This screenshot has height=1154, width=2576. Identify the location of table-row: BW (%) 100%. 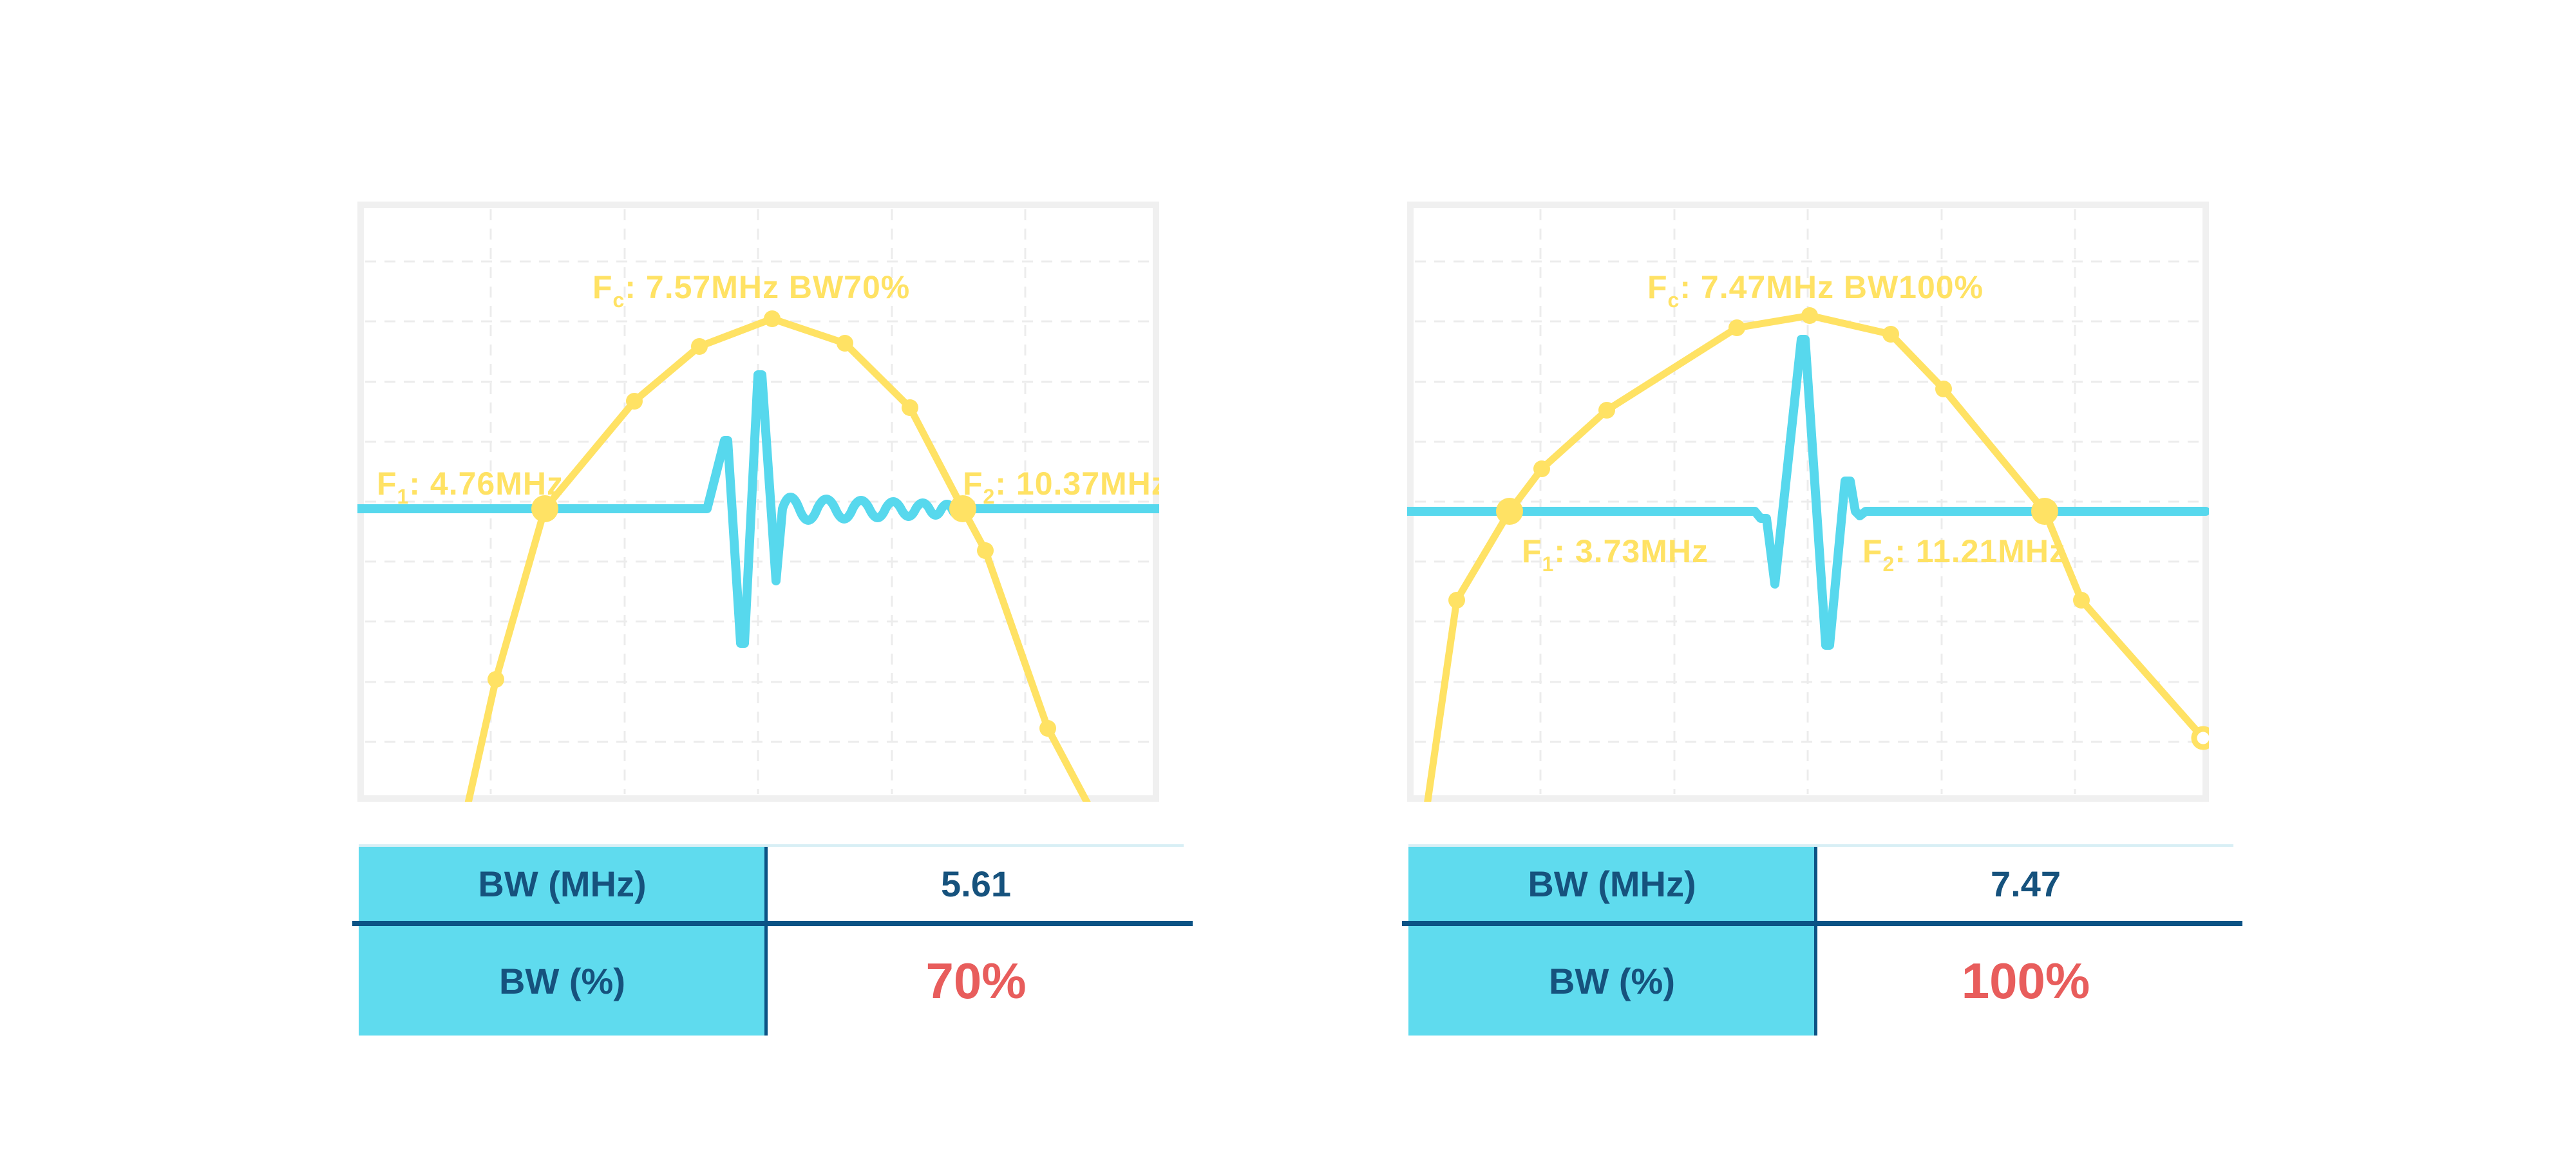
(1822, 981).